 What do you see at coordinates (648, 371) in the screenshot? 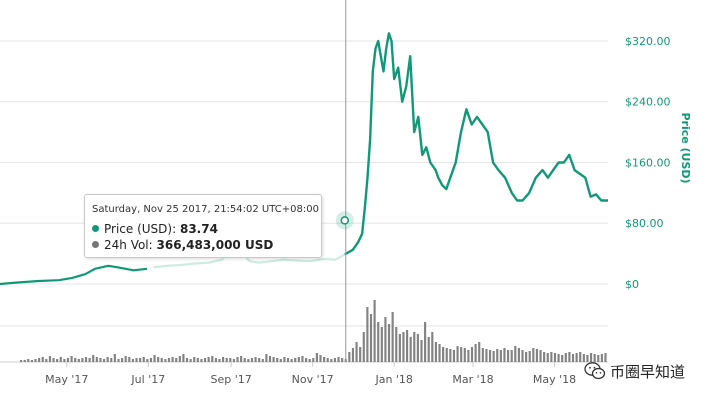
I see `watermark-text: 币圈早知道` at bounding box center [648, 371].